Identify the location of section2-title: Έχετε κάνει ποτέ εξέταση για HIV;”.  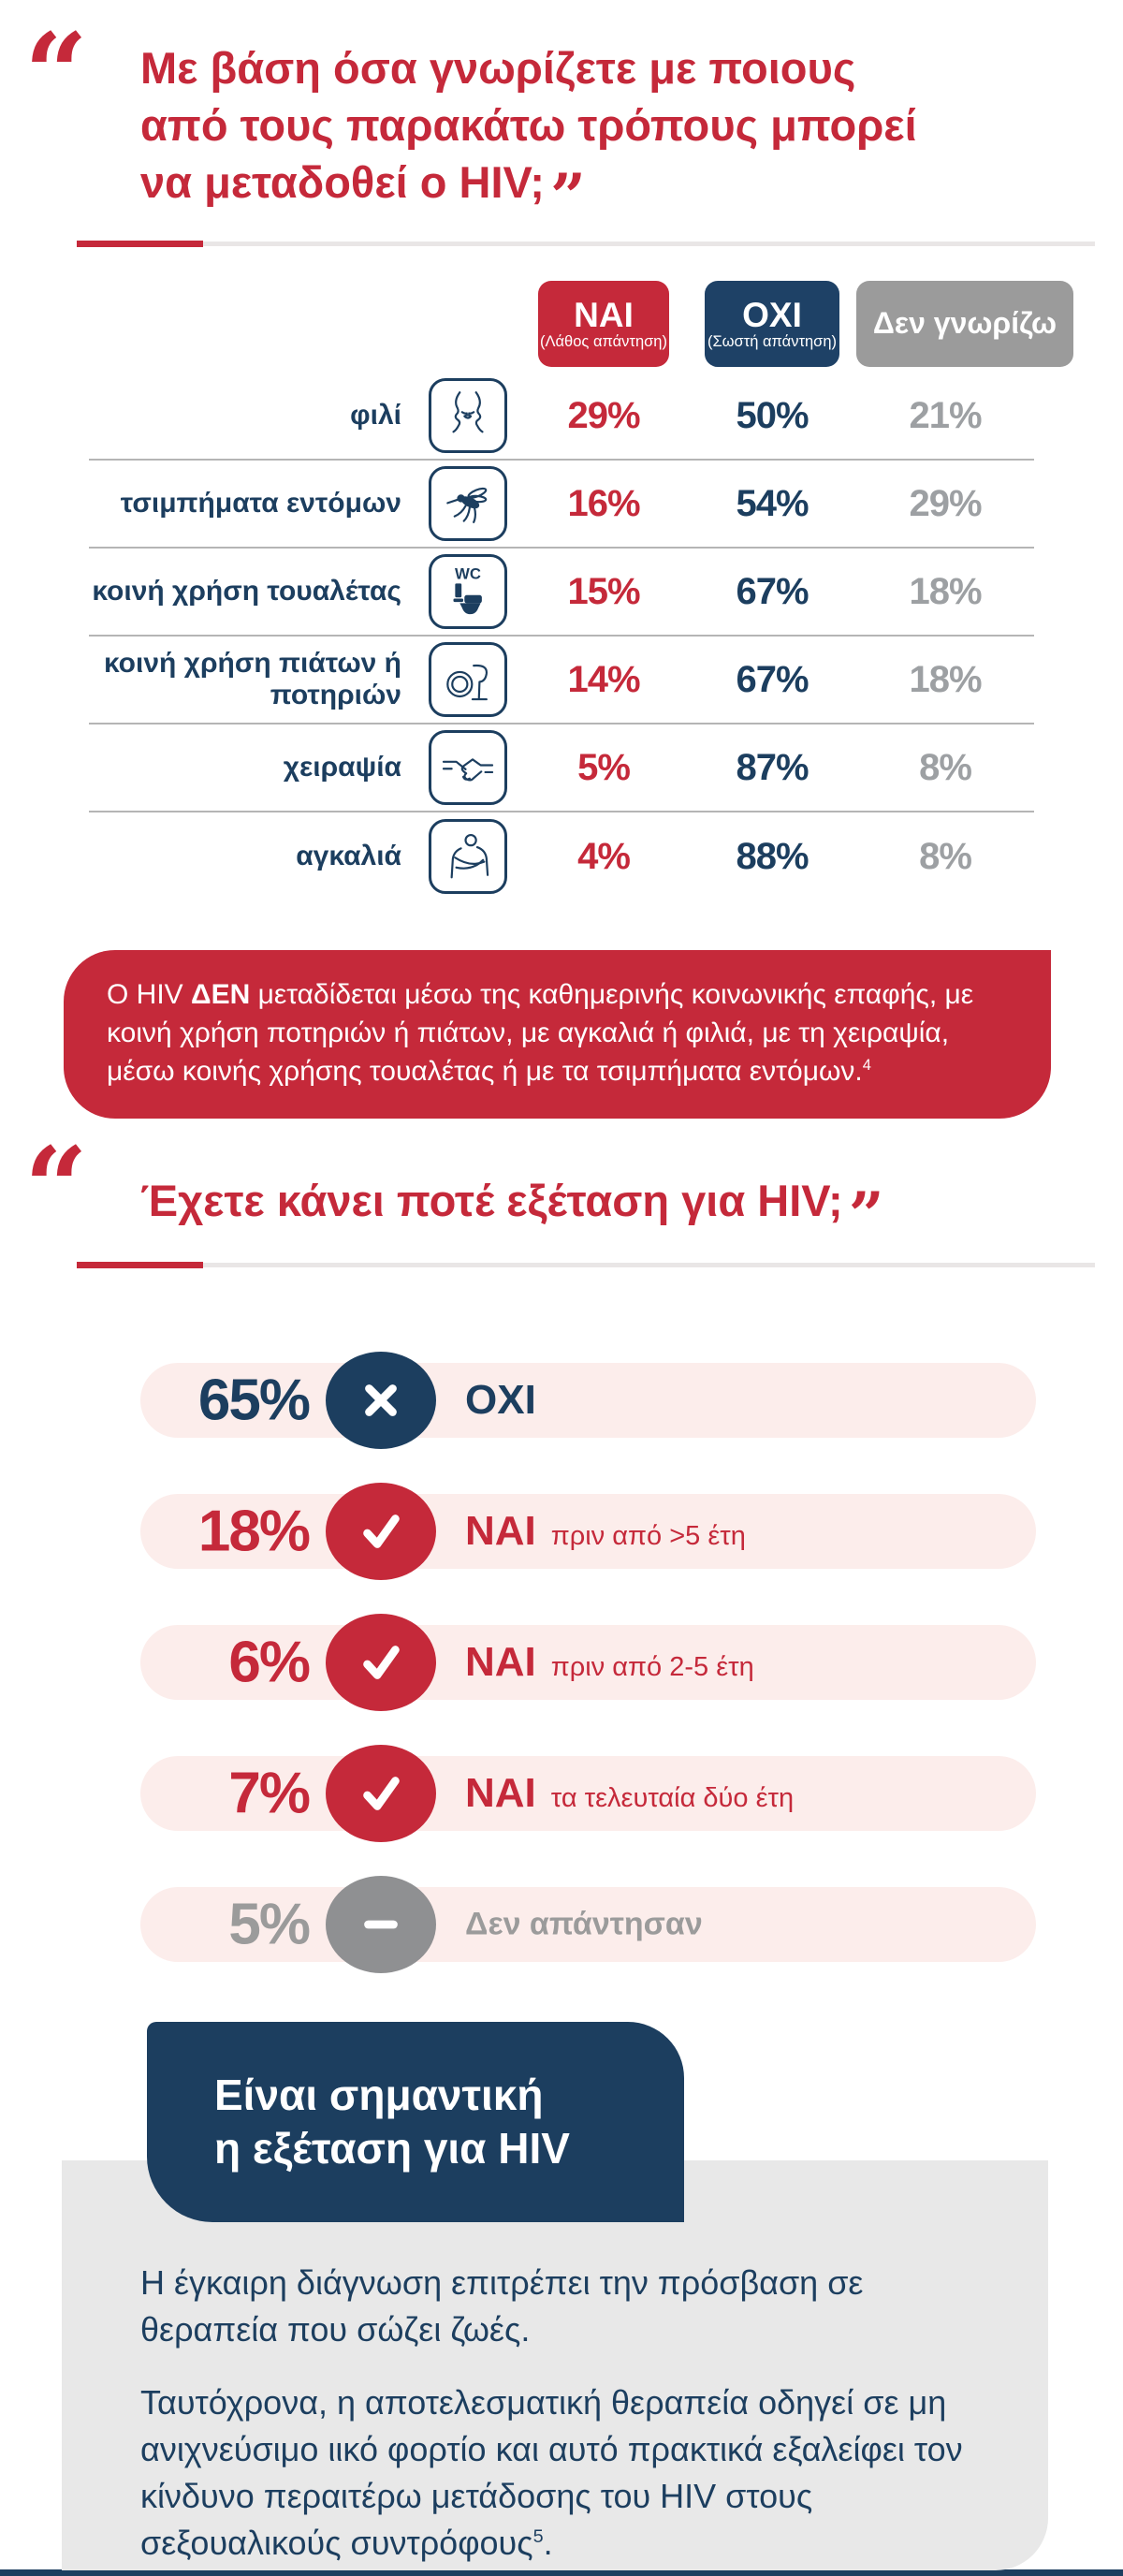
(512, 1213).